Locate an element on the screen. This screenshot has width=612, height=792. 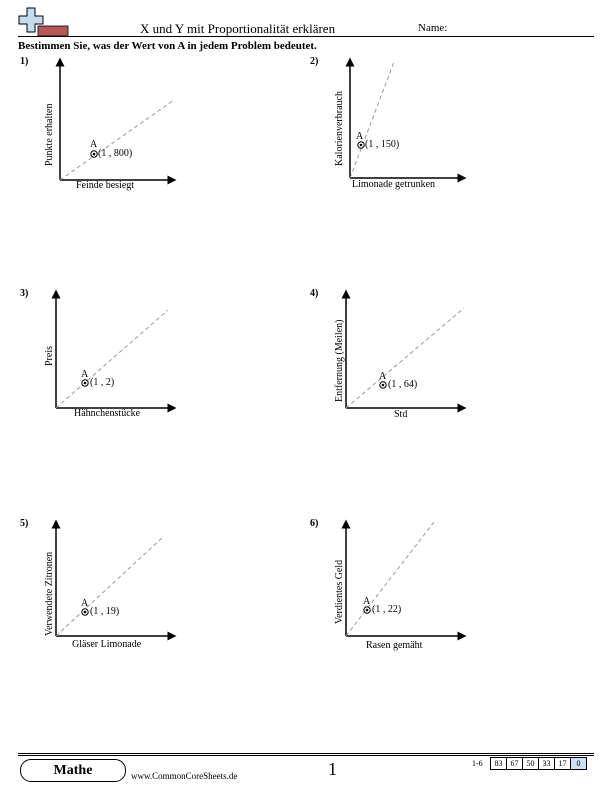
x-axis-label: Gläser Limonade is located at coordinates (107, 644).